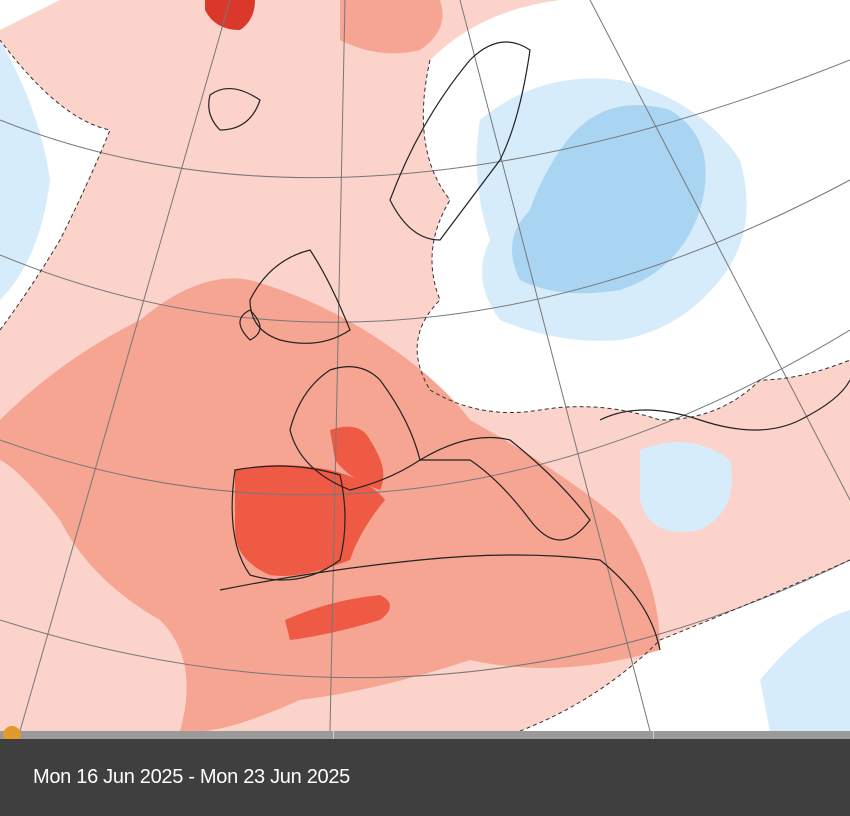  What do you see at coordinates (609, 199) in the screenshot?
I see `cool-region-core` at bounding box center [609, 199].